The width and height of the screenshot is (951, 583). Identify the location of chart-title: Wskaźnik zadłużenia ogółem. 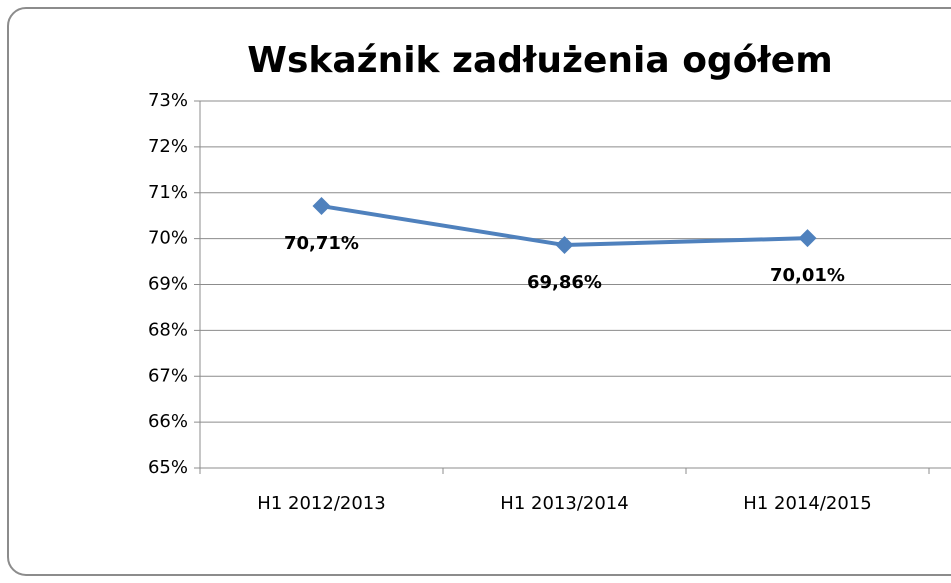
(539, 60).